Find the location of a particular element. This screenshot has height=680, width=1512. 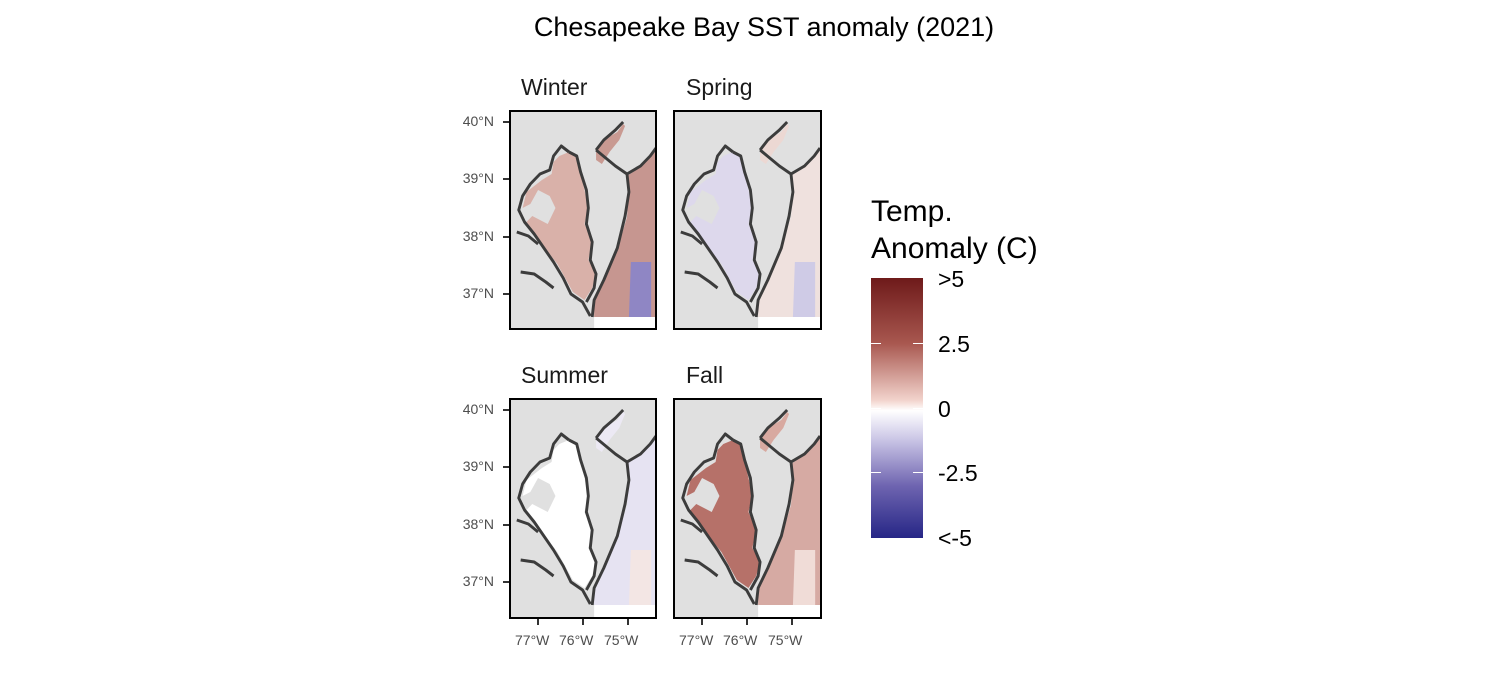

map-panel-winter is located at coordinates (583, 220).